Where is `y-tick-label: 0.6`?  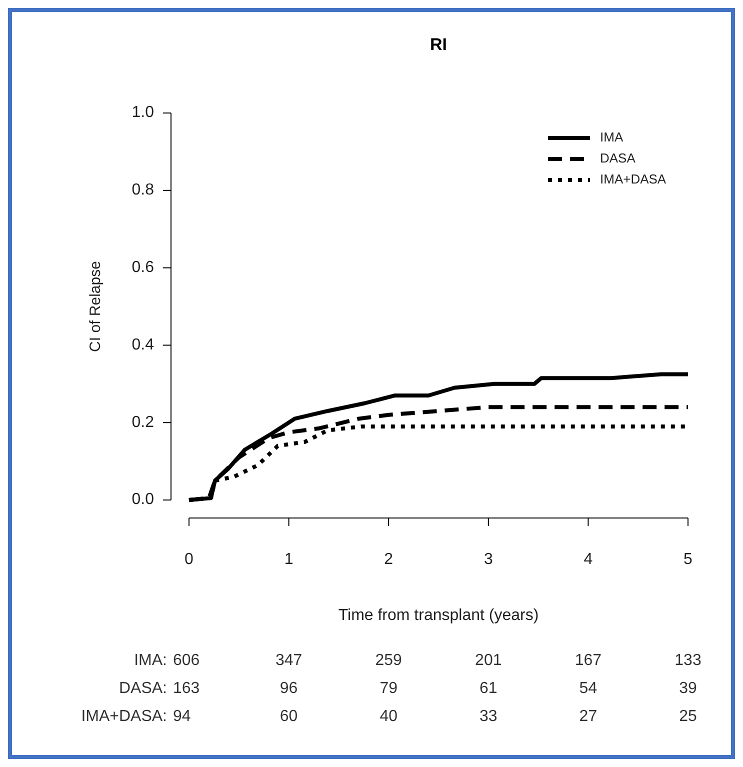
y-tick-label: 0.6 is located at coordinates (143, 267).